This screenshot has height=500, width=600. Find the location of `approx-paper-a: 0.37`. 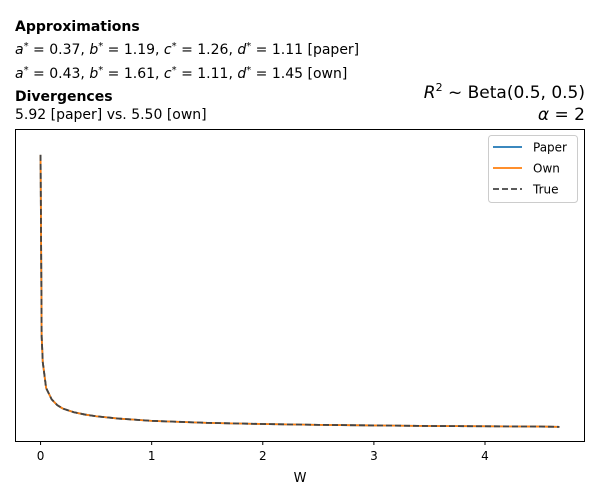

approx-paper-a: 0.37 is located at coordinates (64, 50).